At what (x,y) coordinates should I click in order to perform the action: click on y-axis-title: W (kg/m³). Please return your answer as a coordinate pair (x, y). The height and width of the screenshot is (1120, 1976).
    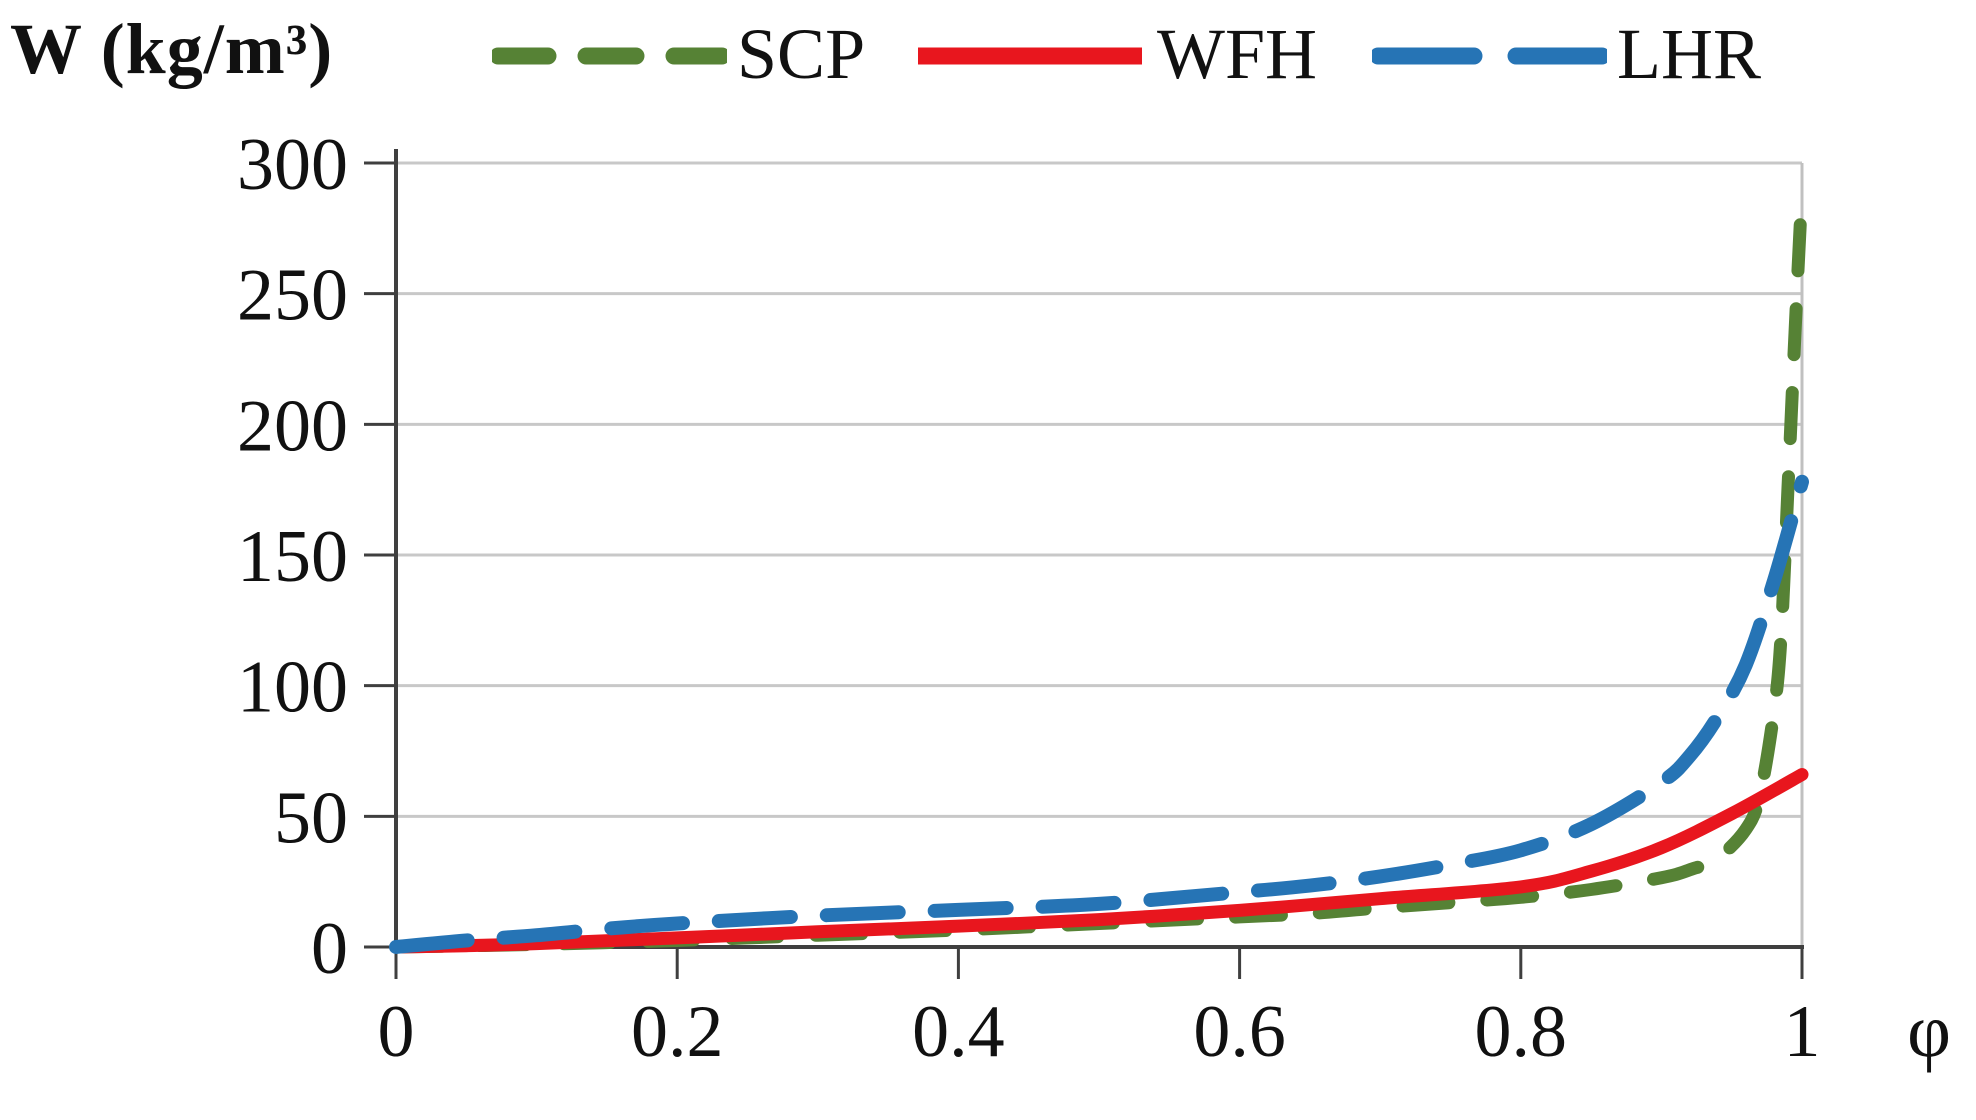
    Looking at the image, I should click on (172, 49).